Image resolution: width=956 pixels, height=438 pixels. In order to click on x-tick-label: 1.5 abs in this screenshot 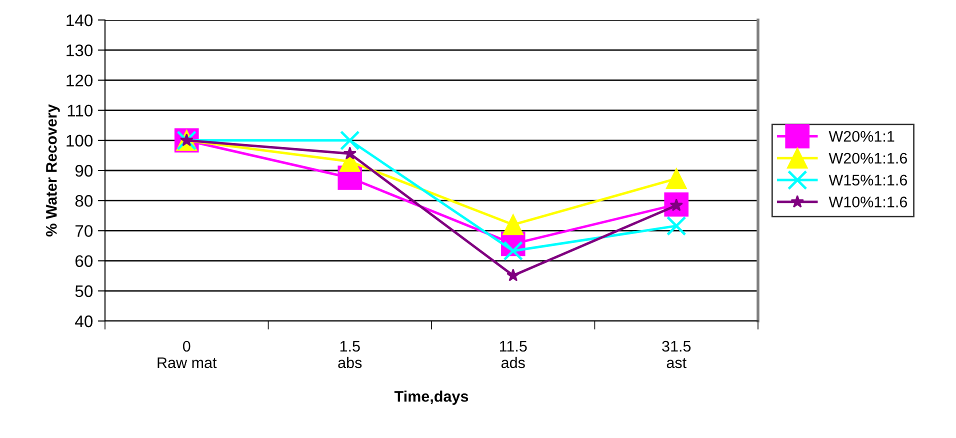, I will do `click(350, 354)`.